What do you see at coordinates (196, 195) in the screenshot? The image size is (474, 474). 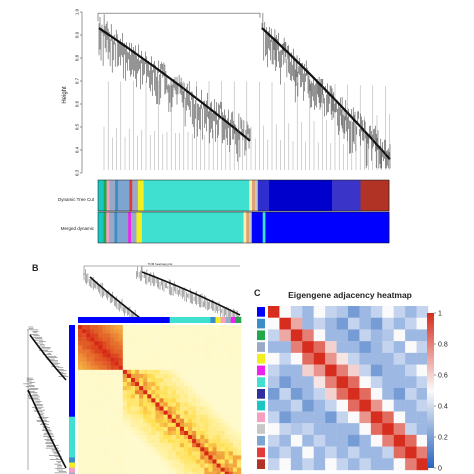 I see `panel-a-color-segment` at bounding box center [196, 195].